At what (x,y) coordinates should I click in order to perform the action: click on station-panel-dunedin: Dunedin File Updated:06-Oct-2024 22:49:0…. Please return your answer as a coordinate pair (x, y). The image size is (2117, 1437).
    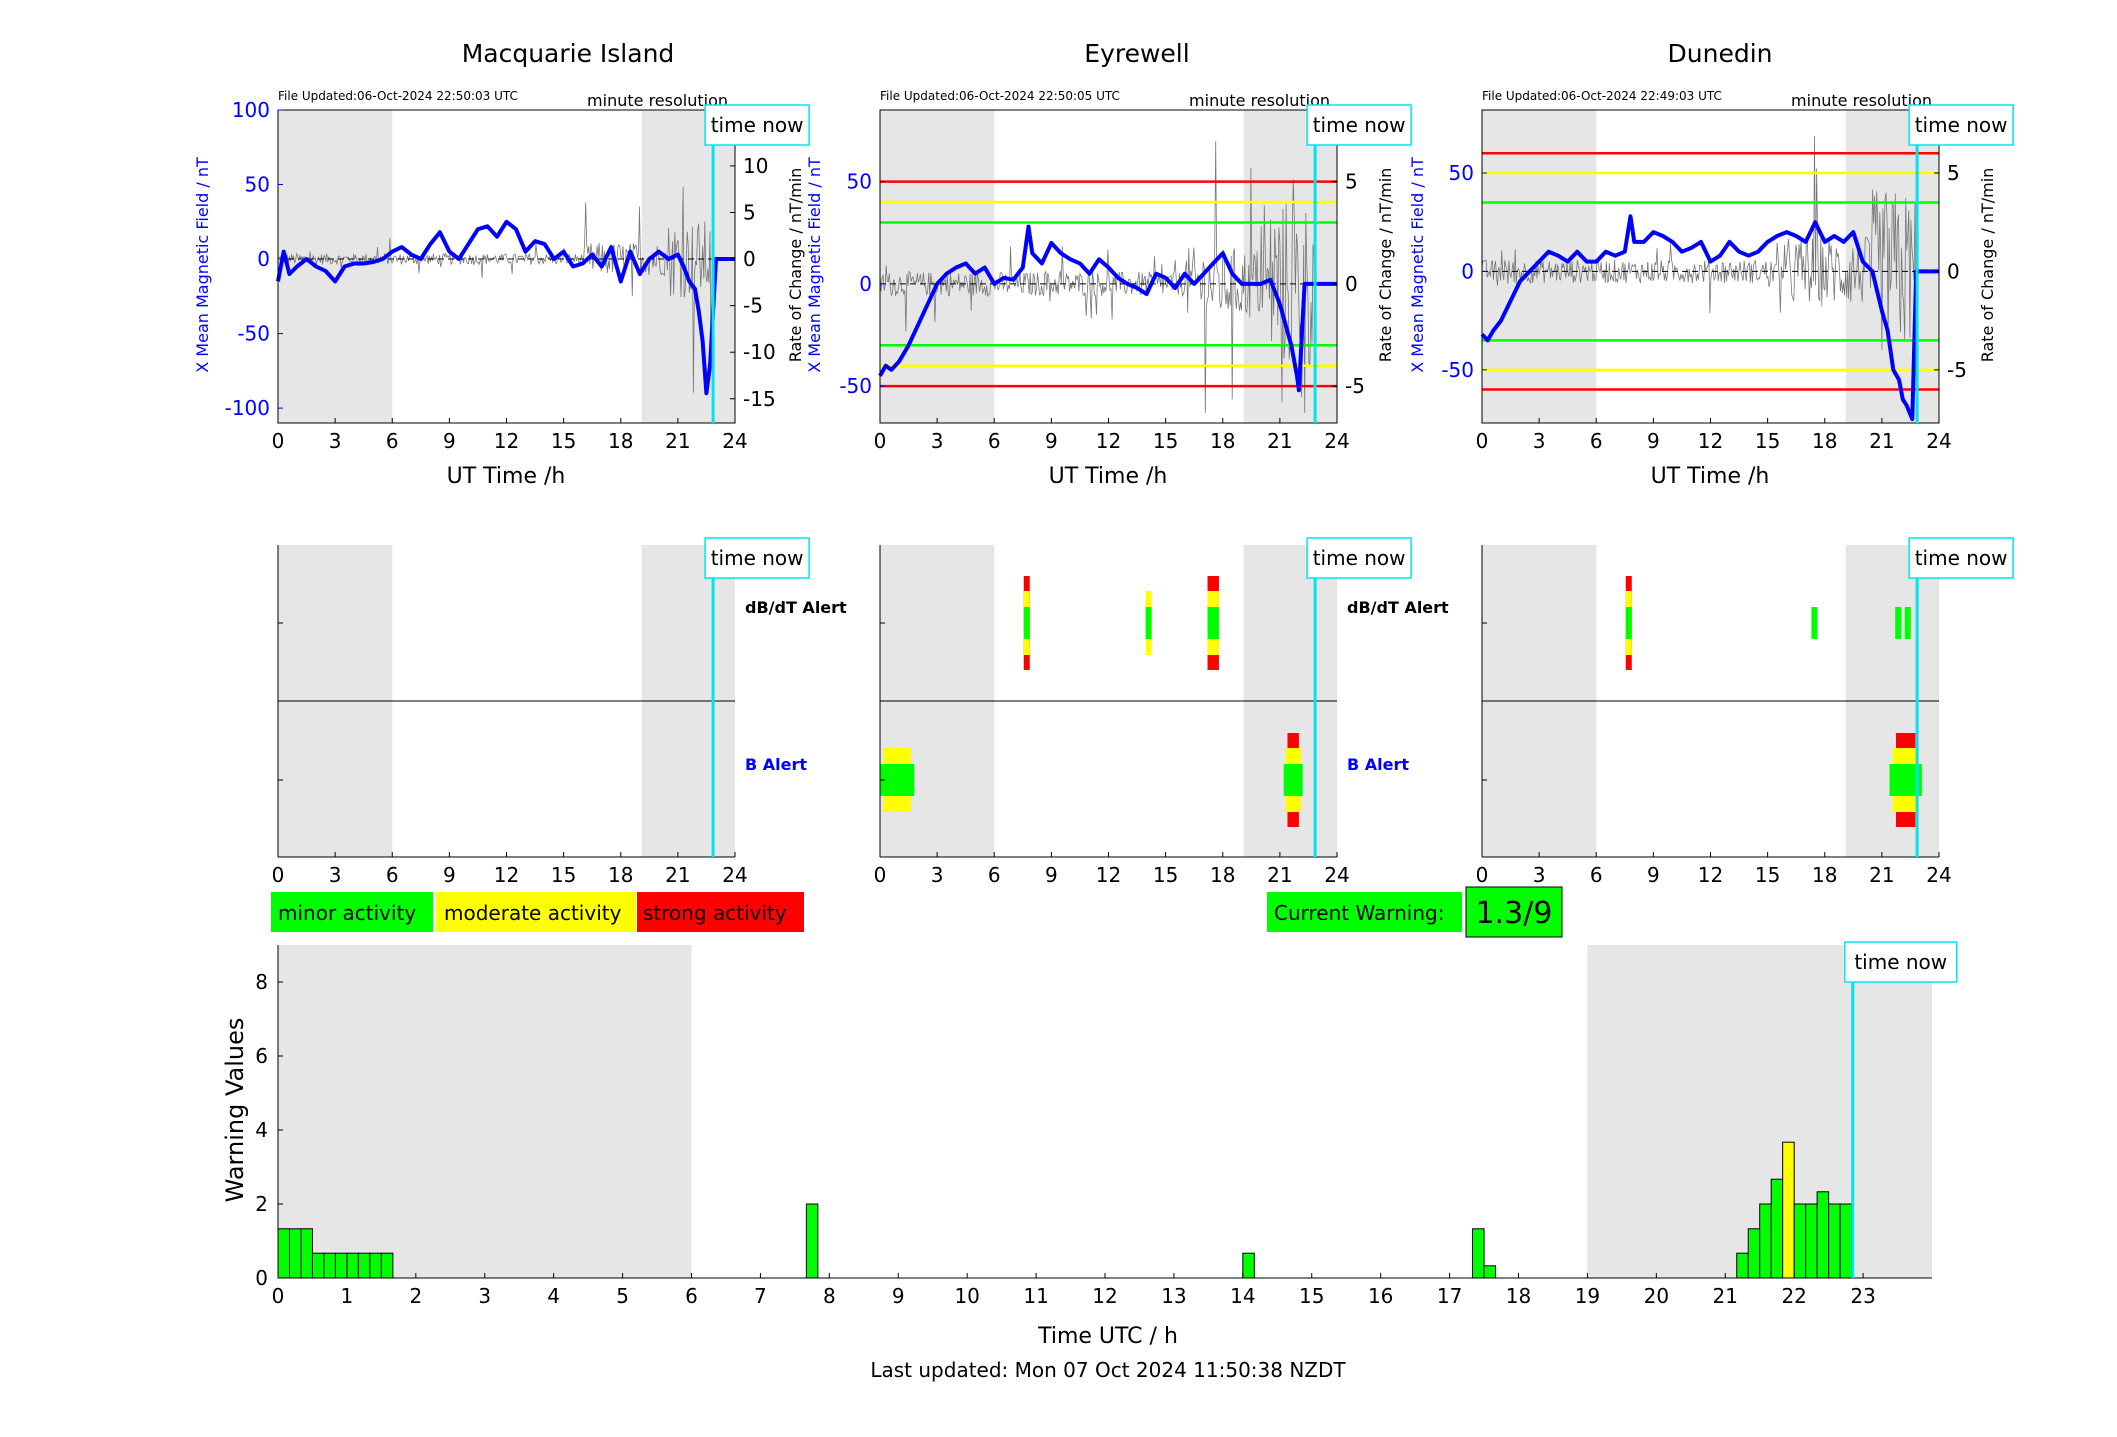
    Looking at the image, I should click on (1711, 264).